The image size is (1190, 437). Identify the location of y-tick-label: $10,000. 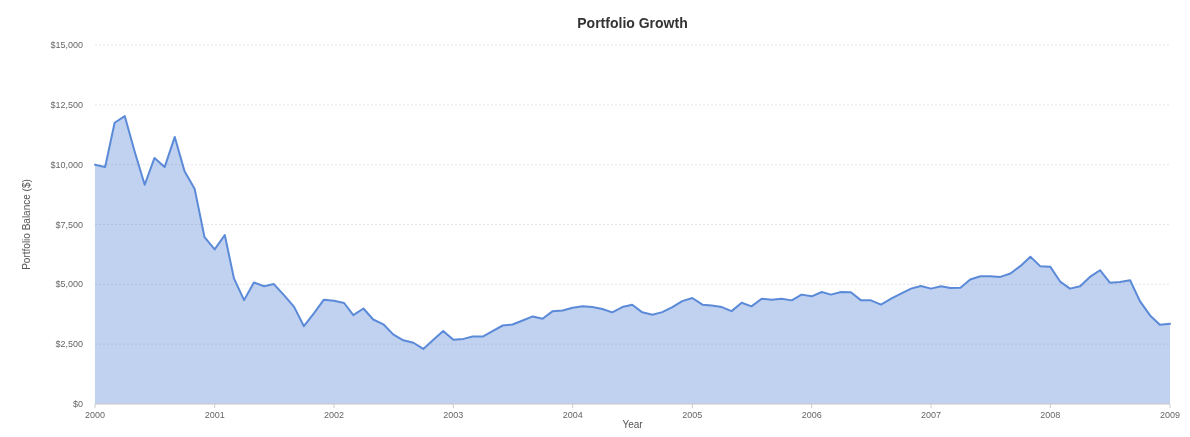
(66, 164).